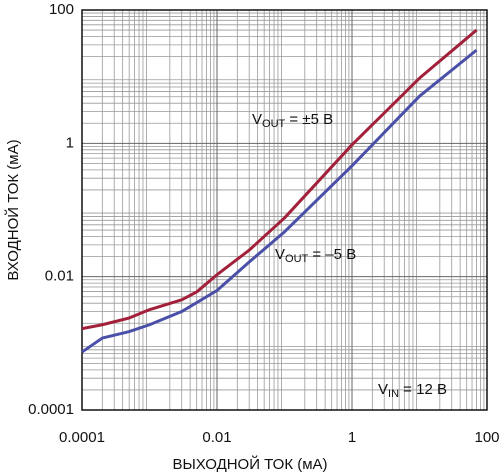  Describe the element at coordinates (216, 437) in the screenshot. I see `x-tick-label: 0.01` at that location.